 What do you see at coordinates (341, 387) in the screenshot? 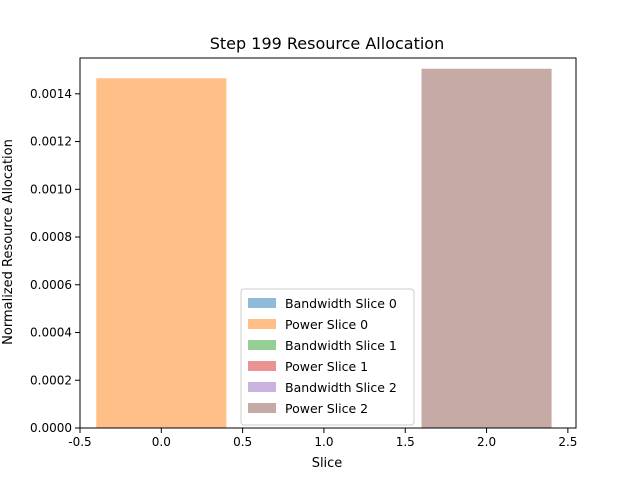
I see `legend-label: Bandwidth Slice 2` at bounding box center [341, 387].